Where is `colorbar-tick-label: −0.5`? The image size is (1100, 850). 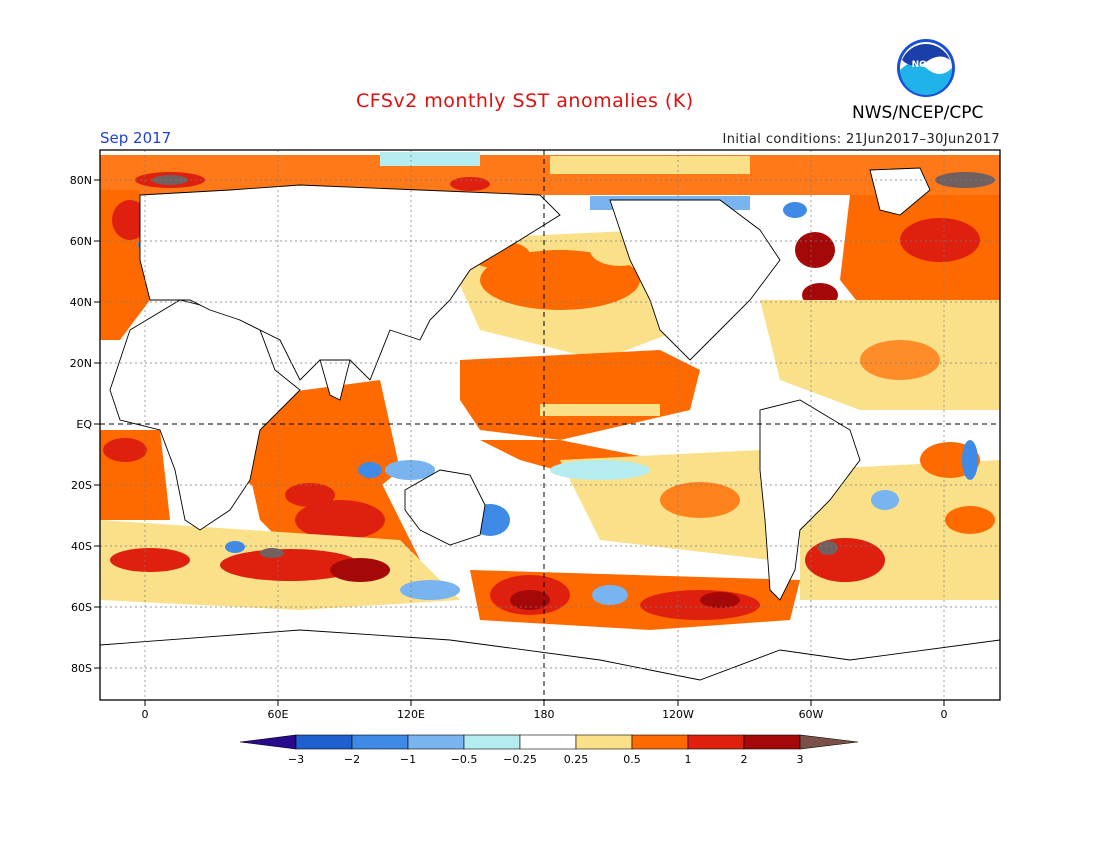 colorbar-tick-label: −0.5 is located at coordinates (464, 759).